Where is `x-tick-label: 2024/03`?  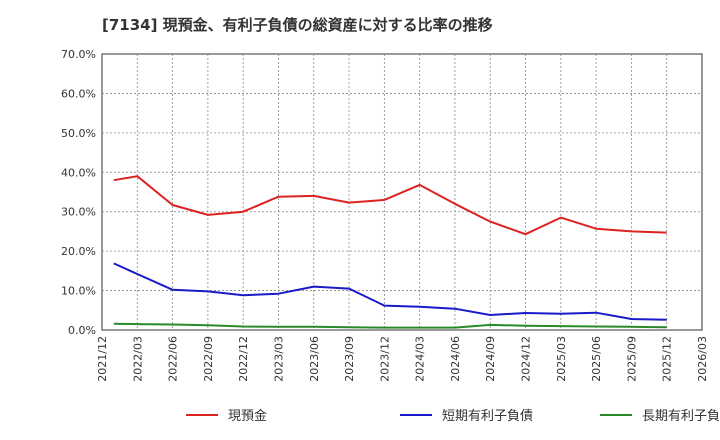
x-tick-label: 2024/03 is located at coordinates (420, 359).